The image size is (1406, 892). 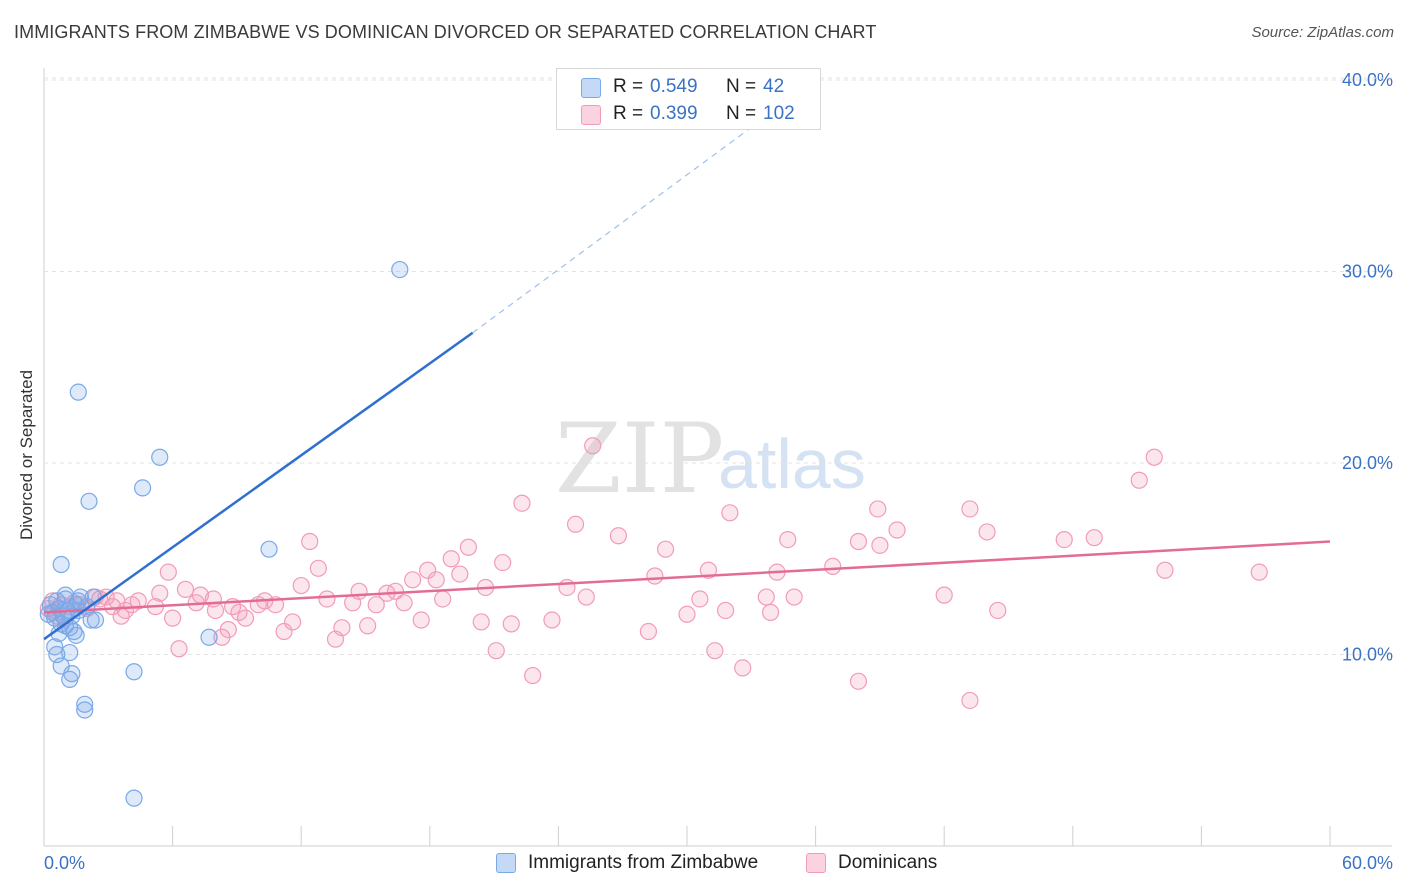 I want to click on y-tick-label: 40.0%, so click(x=1367, y=80).